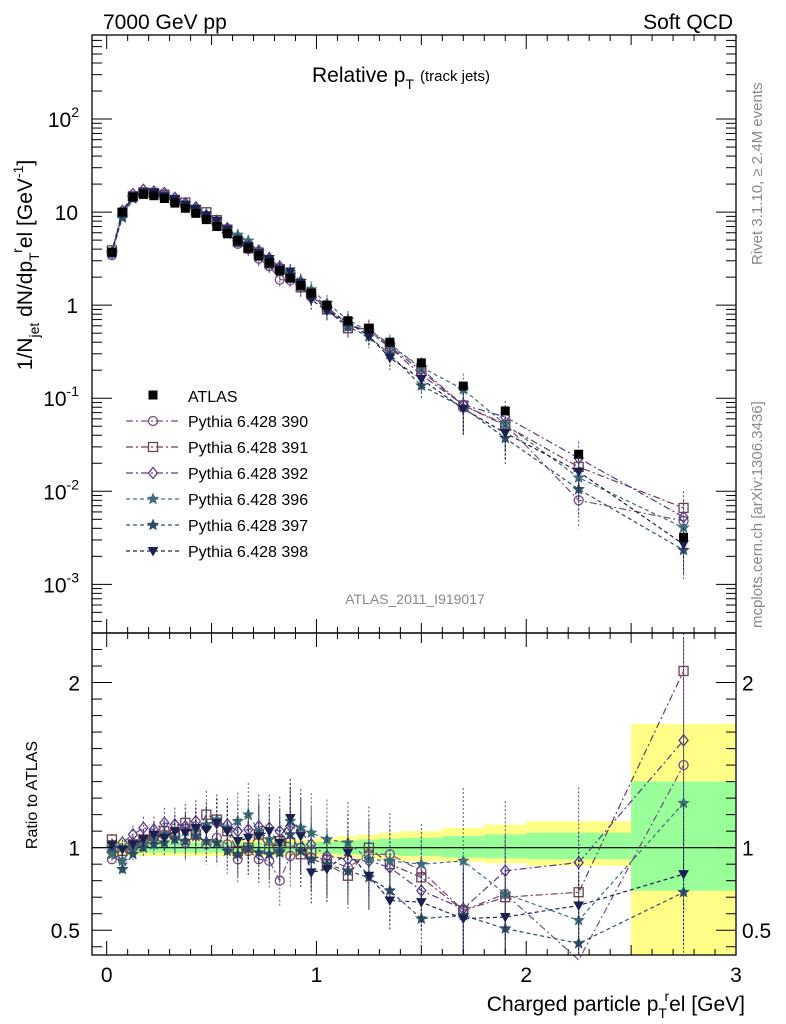  Describe the element at coordinates (248, 838) in the screenshot. I see `ratio-point-s5-p13` at that location.